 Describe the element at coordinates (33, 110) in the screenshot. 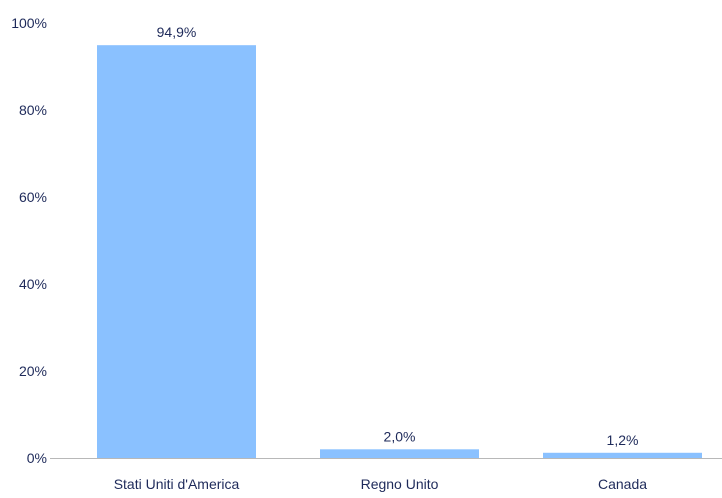

I see `y-tick-label: 80%` at that location.